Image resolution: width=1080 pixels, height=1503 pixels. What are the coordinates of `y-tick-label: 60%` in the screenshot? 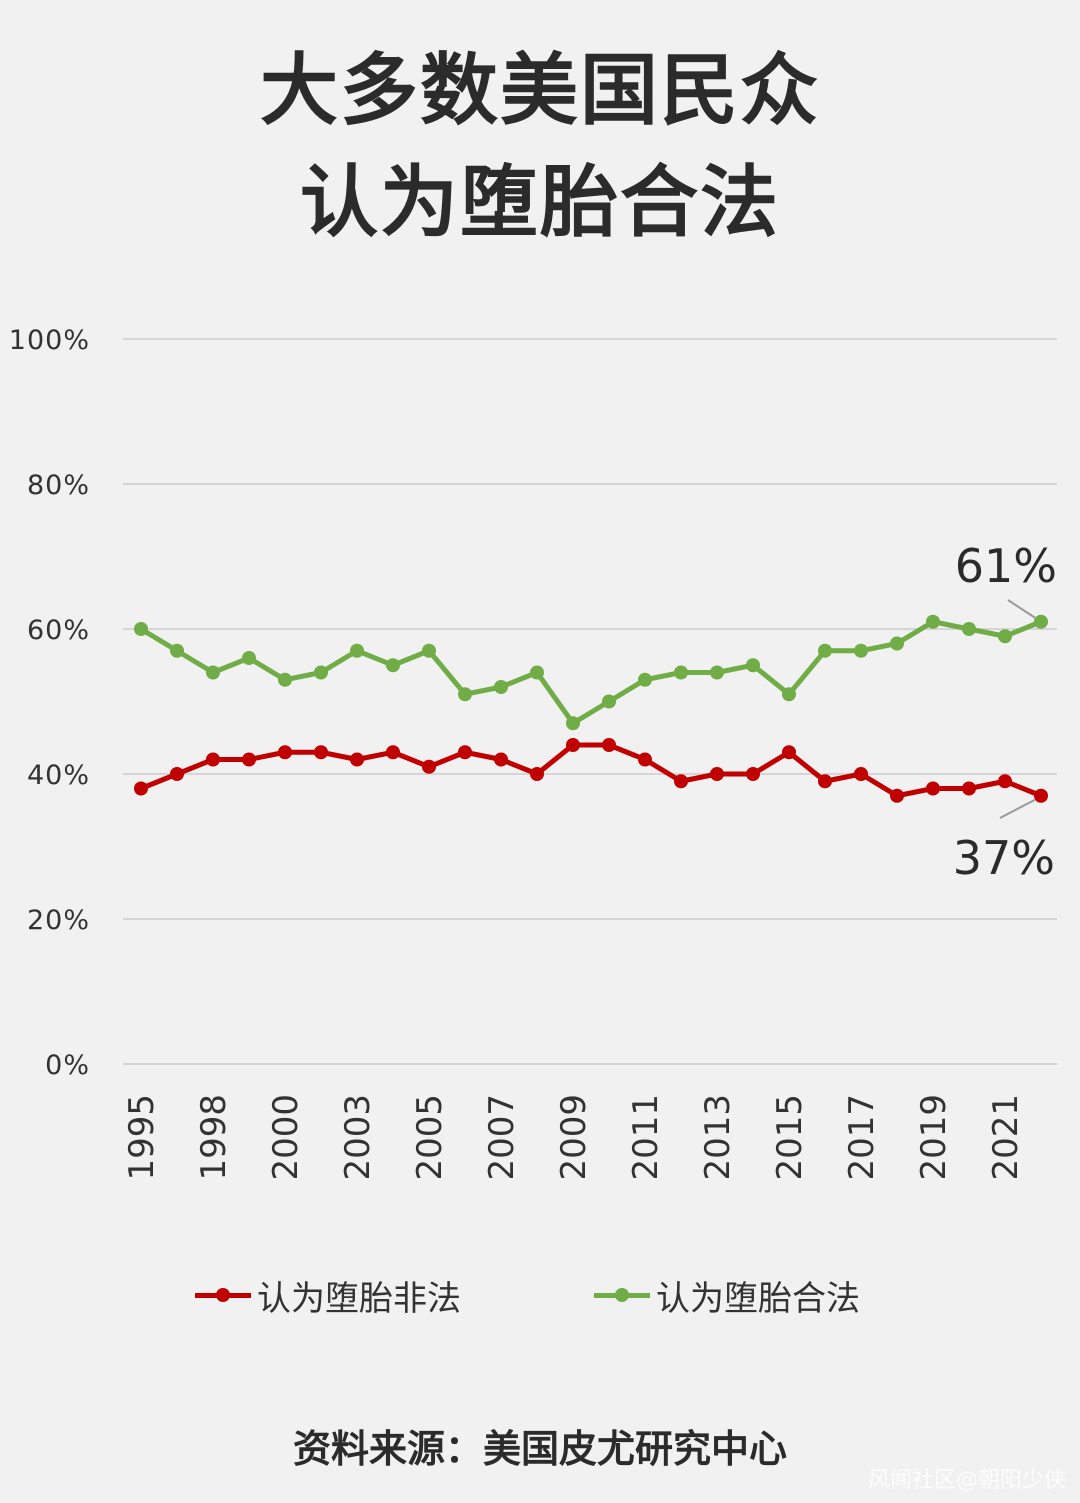 It's located at (58, 630).